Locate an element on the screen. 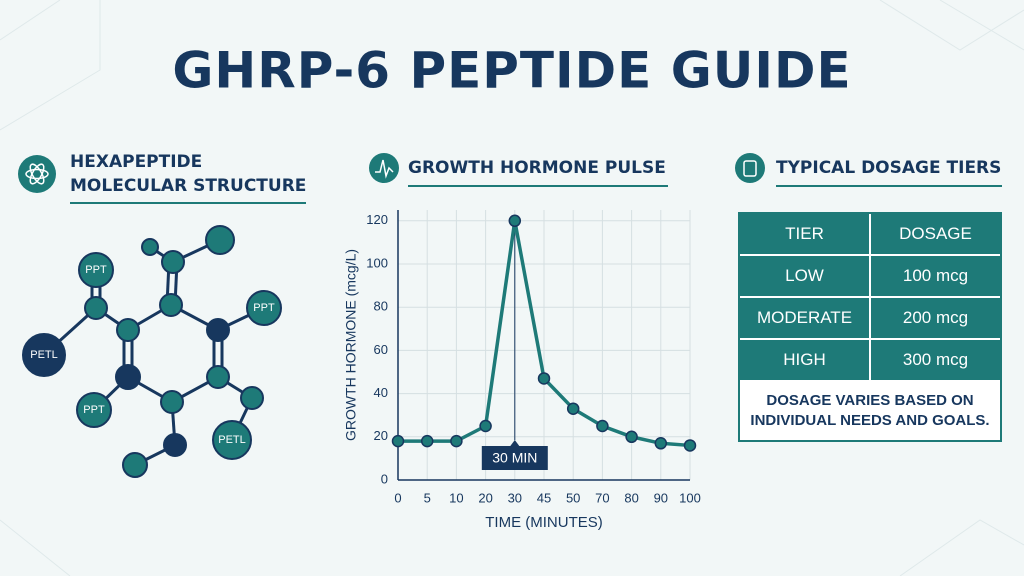 This screenshot has width=1024, height=576. vial-icon is located at coordinates (750, 168).